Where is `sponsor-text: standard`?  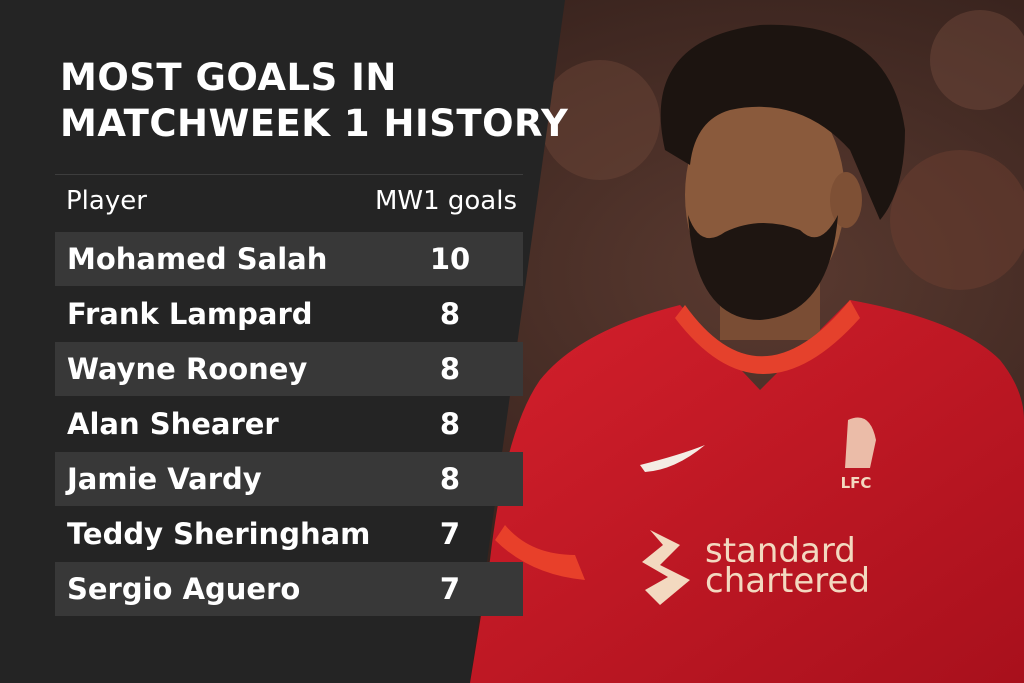
sponsor-text: standard is located at coordinates (780, 551).